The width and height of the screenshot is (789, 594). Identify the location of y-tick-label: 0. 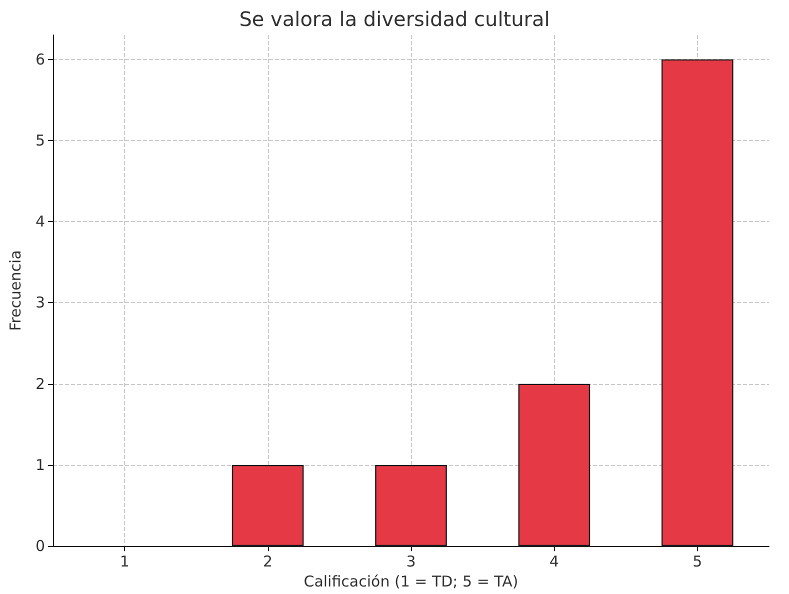
(40, 546).